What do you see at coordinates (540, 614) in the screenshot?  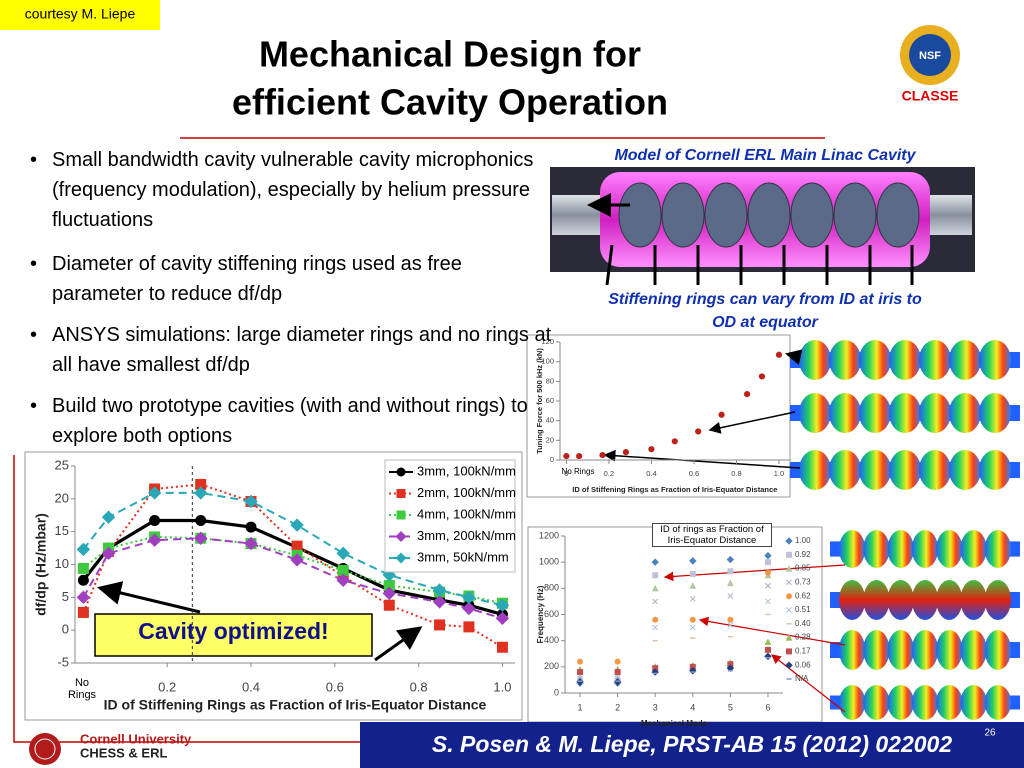 I see `y-axis-label: Frequency (Hz)` at bounding box center [540, 614].